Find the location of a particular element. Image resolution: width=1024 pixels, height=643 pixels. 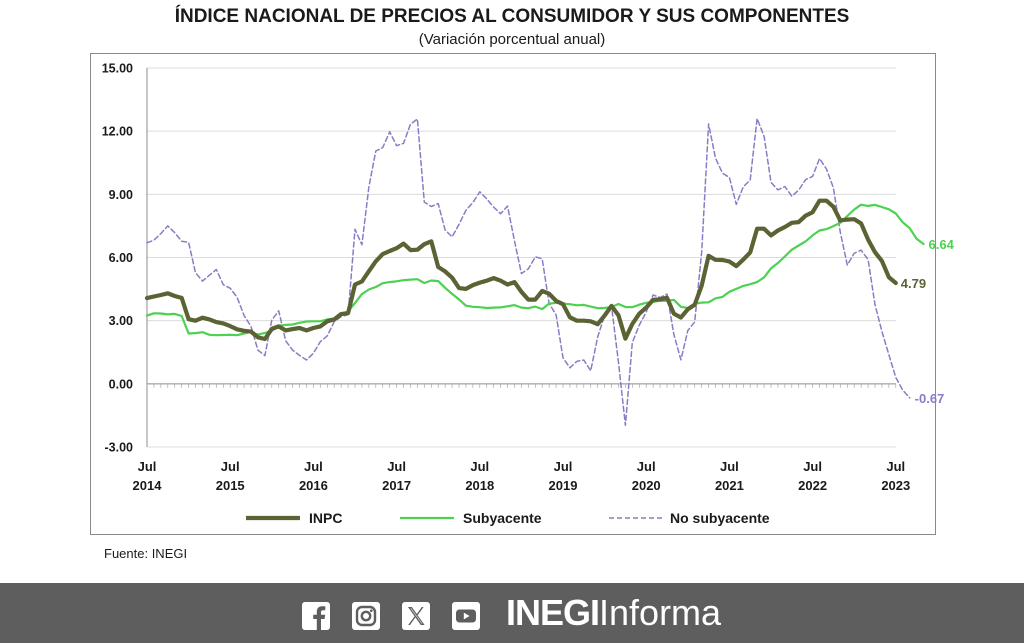

instagram-icon is located at coordinates (366, 616).